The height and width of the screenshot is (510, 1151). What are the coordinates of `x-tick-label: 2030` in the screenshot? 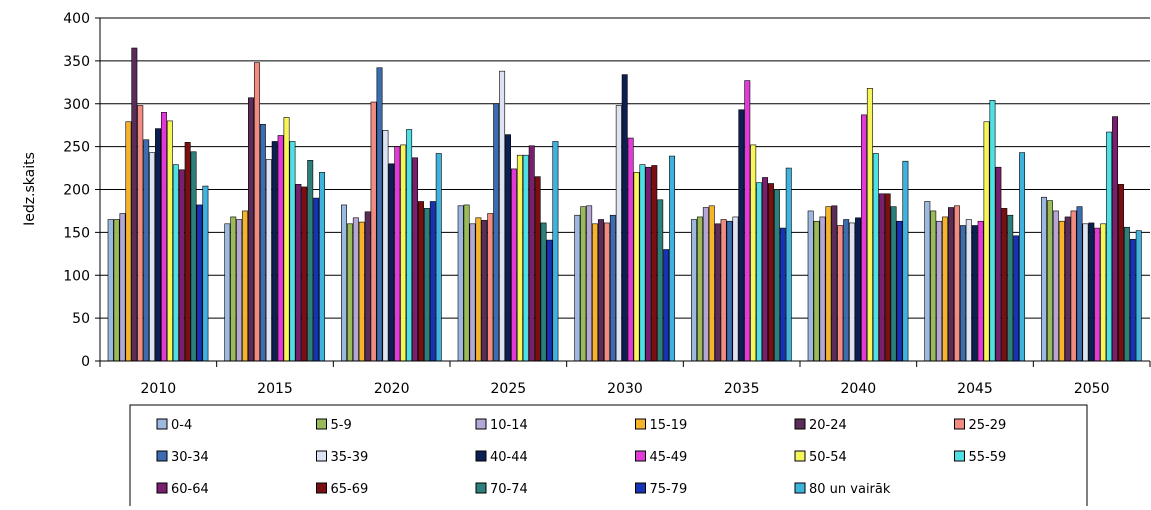 It's located at (625, 389).